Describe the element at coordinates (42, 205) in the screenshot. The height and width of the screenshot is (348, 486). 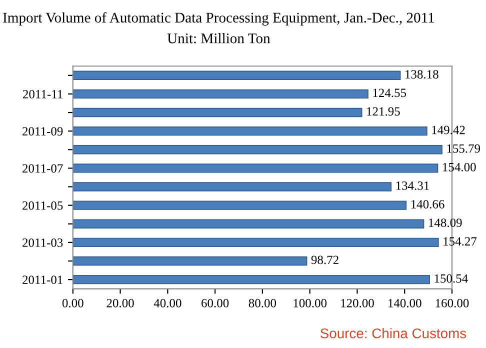
I see `y-tick-label: 2011-05` at that location.